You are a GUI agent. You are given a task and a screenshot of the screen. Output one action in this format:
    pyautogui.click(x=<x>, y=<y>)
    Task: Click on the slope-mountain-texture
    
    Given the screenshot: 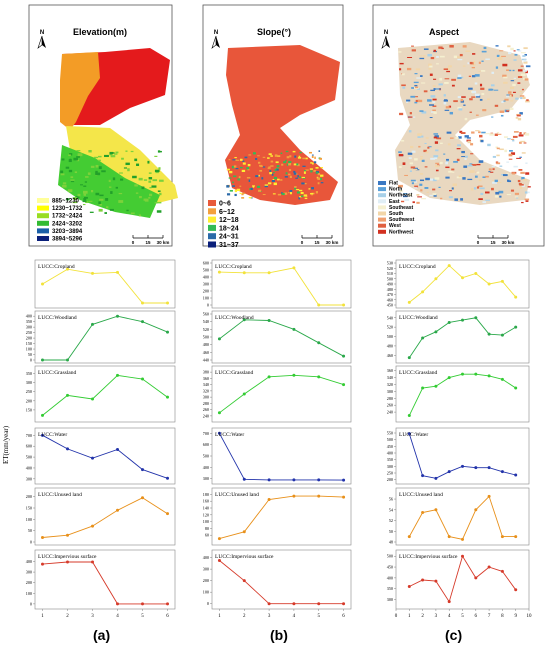 What is the action you would take?
    pyautogui.click(x=275, y=175)
    